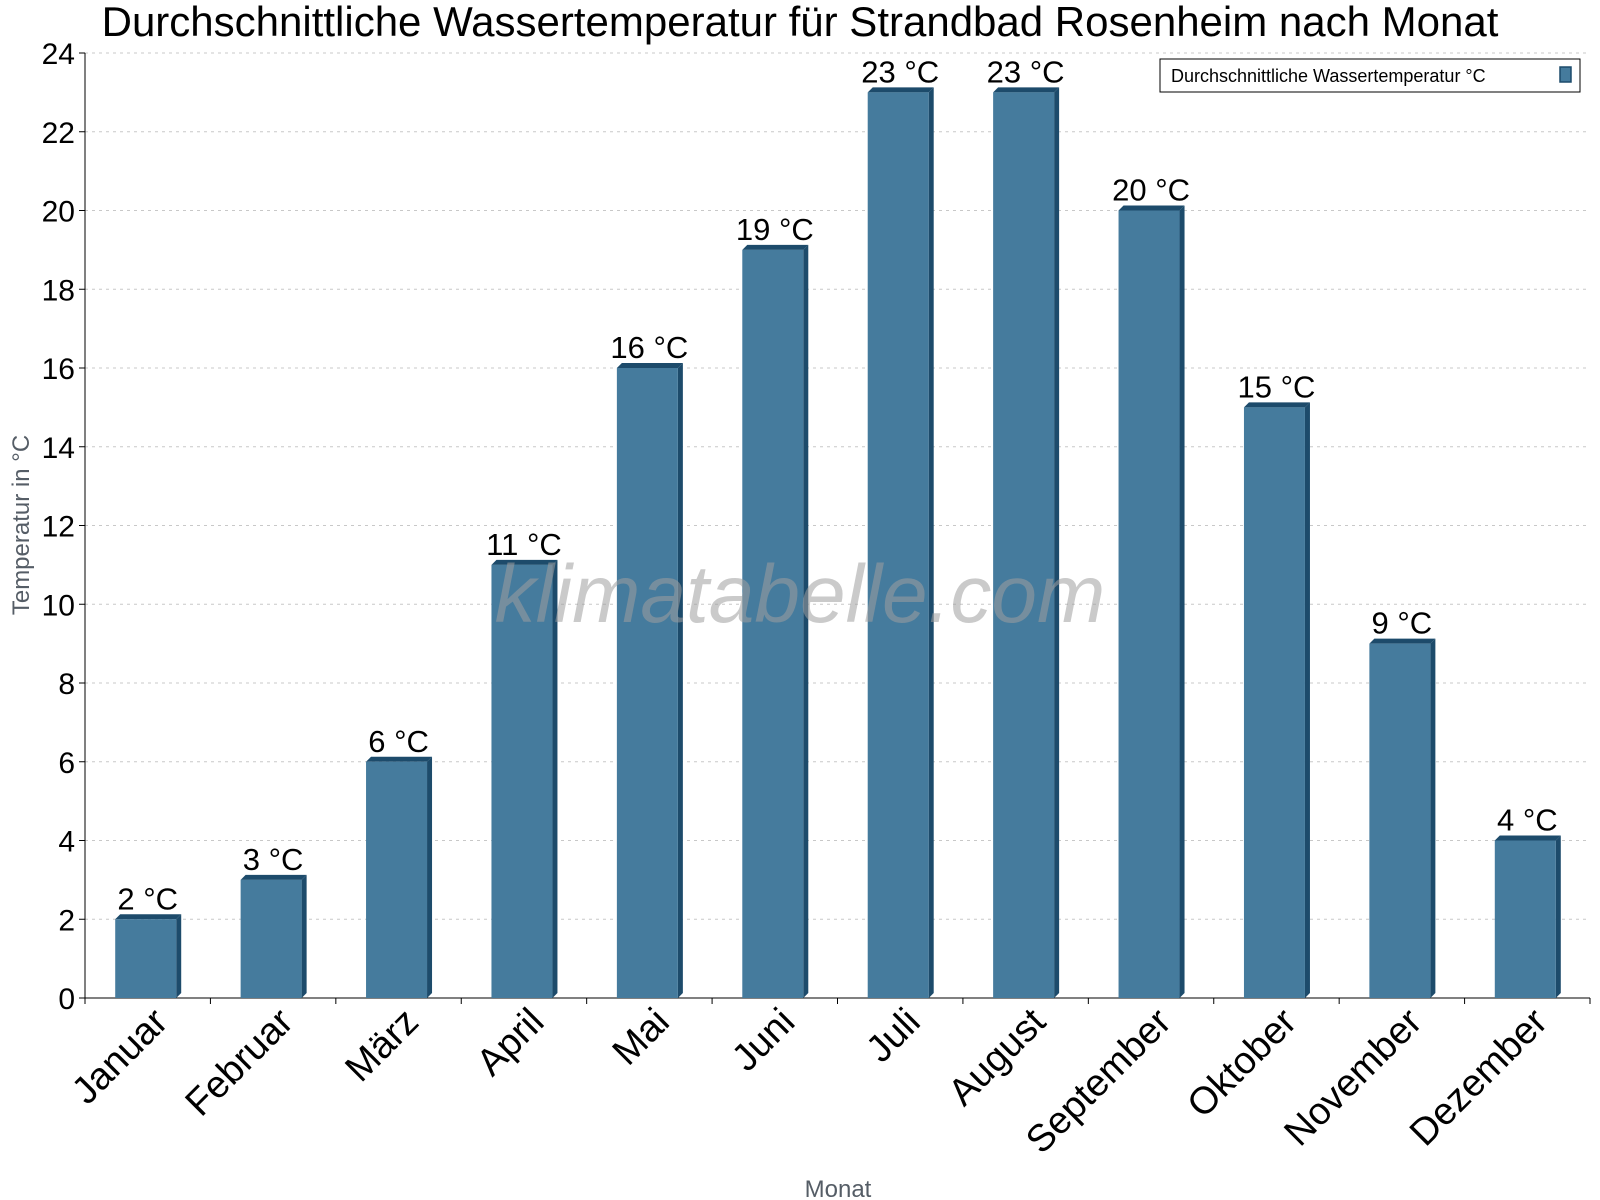  What do you see at coordinates (1565, 74) in the screenshot?
I see `legend-swatch` at bounding box center [1565, 74].